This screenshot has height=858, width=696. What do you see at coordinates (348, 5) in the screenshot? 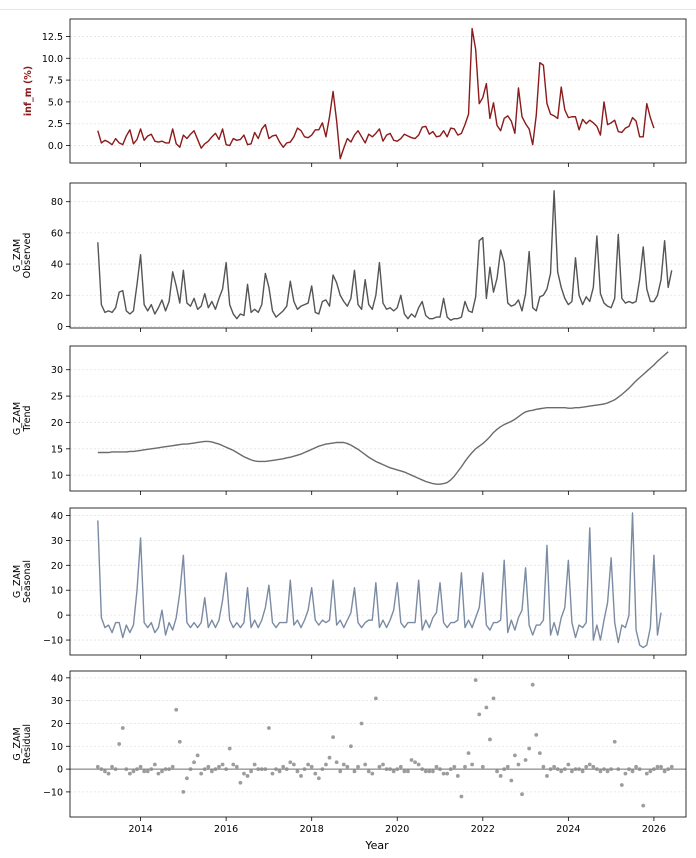
I see `top-separator` at bounding box center [348, 5].